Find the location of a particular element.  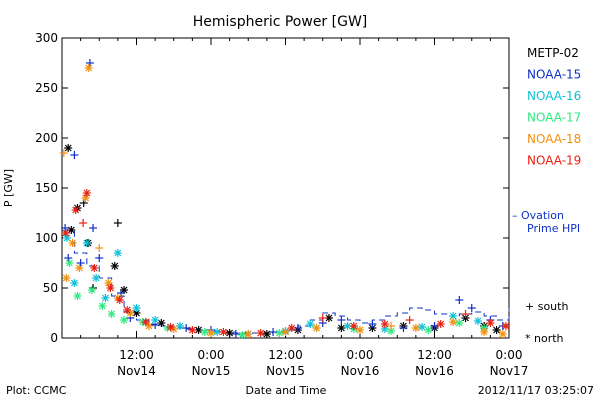

x-tick-label-time: 12:00 is located at coordinates (285, 355).